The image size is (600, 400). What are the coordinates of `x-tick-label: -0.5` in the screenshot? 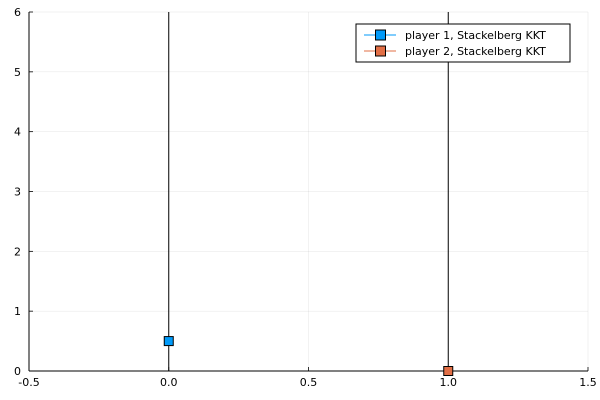 It's located at (28, 382).